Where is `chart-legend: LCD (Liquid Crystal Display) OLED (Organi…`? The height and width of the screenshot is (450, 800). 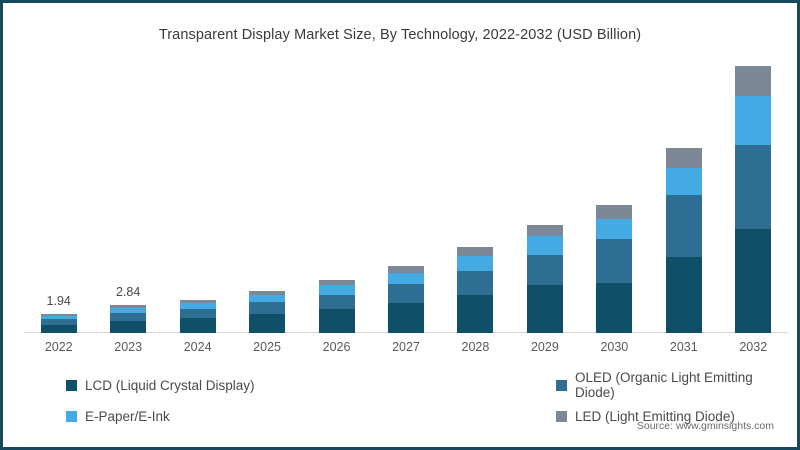
chart-legend: LCD (Liquid Crystal Display) OLED (Organi… is located at coordinates (411, 397).